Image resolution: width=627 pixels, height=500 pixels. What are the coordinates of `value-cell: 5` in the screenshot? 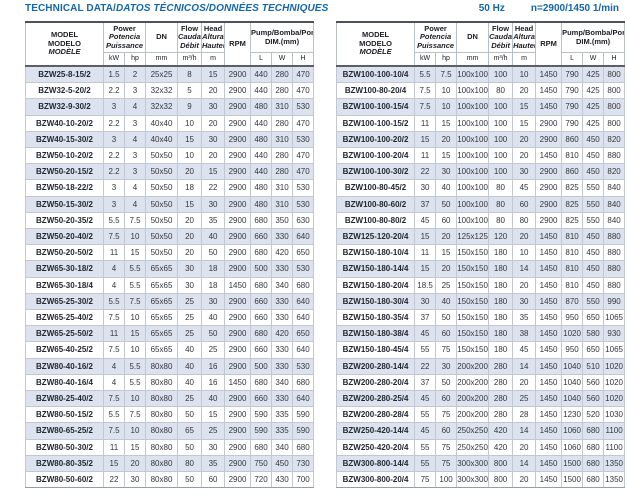 It's located at (190, 91).